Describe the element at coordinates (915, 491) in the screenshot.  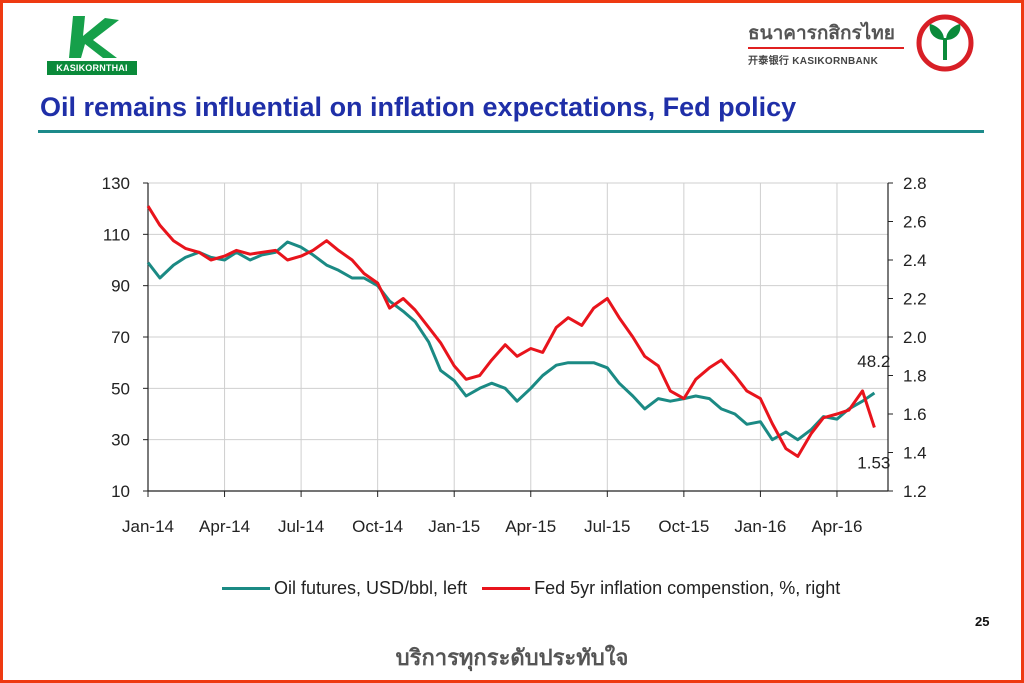
I see `y-right-tick-label: 1.2` at that location.